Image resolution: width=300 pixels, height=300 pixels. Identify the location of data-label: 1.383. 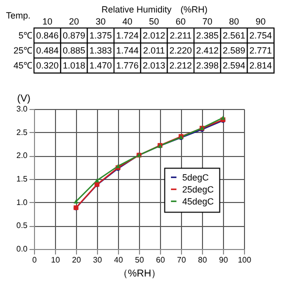
(100, 51).